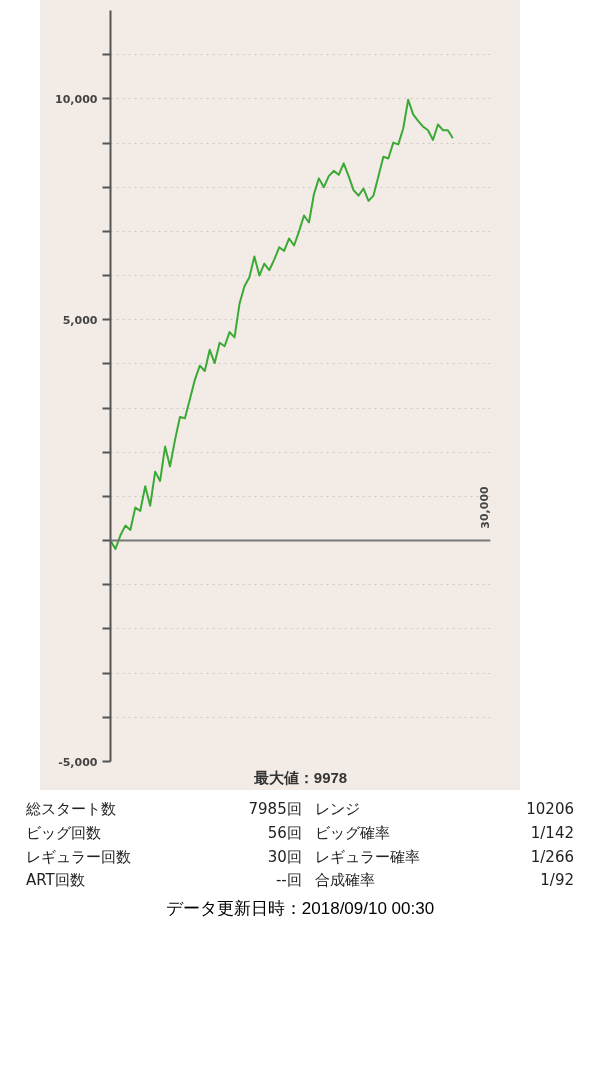  I want to click on text: レギュラー回数, so click(78, 857).